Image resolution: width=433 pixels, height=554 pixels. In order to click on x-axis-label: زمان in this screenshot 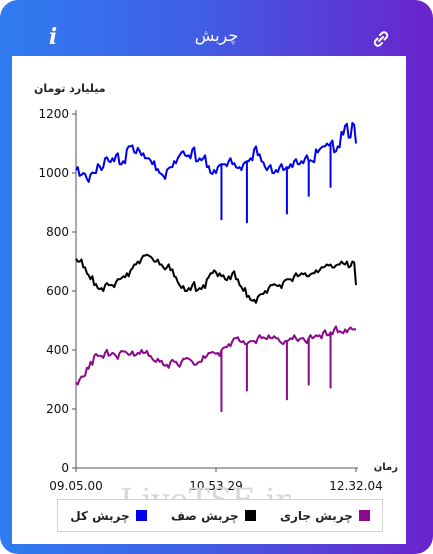, I will do `click(386, 467)`.